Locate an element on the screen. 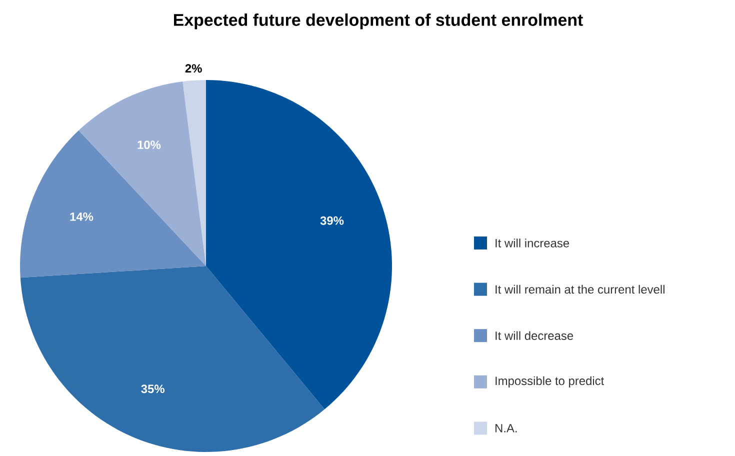 The height and width of the screenshot is (456, 735). data-label: 14% is located at coordinates (82, 216).